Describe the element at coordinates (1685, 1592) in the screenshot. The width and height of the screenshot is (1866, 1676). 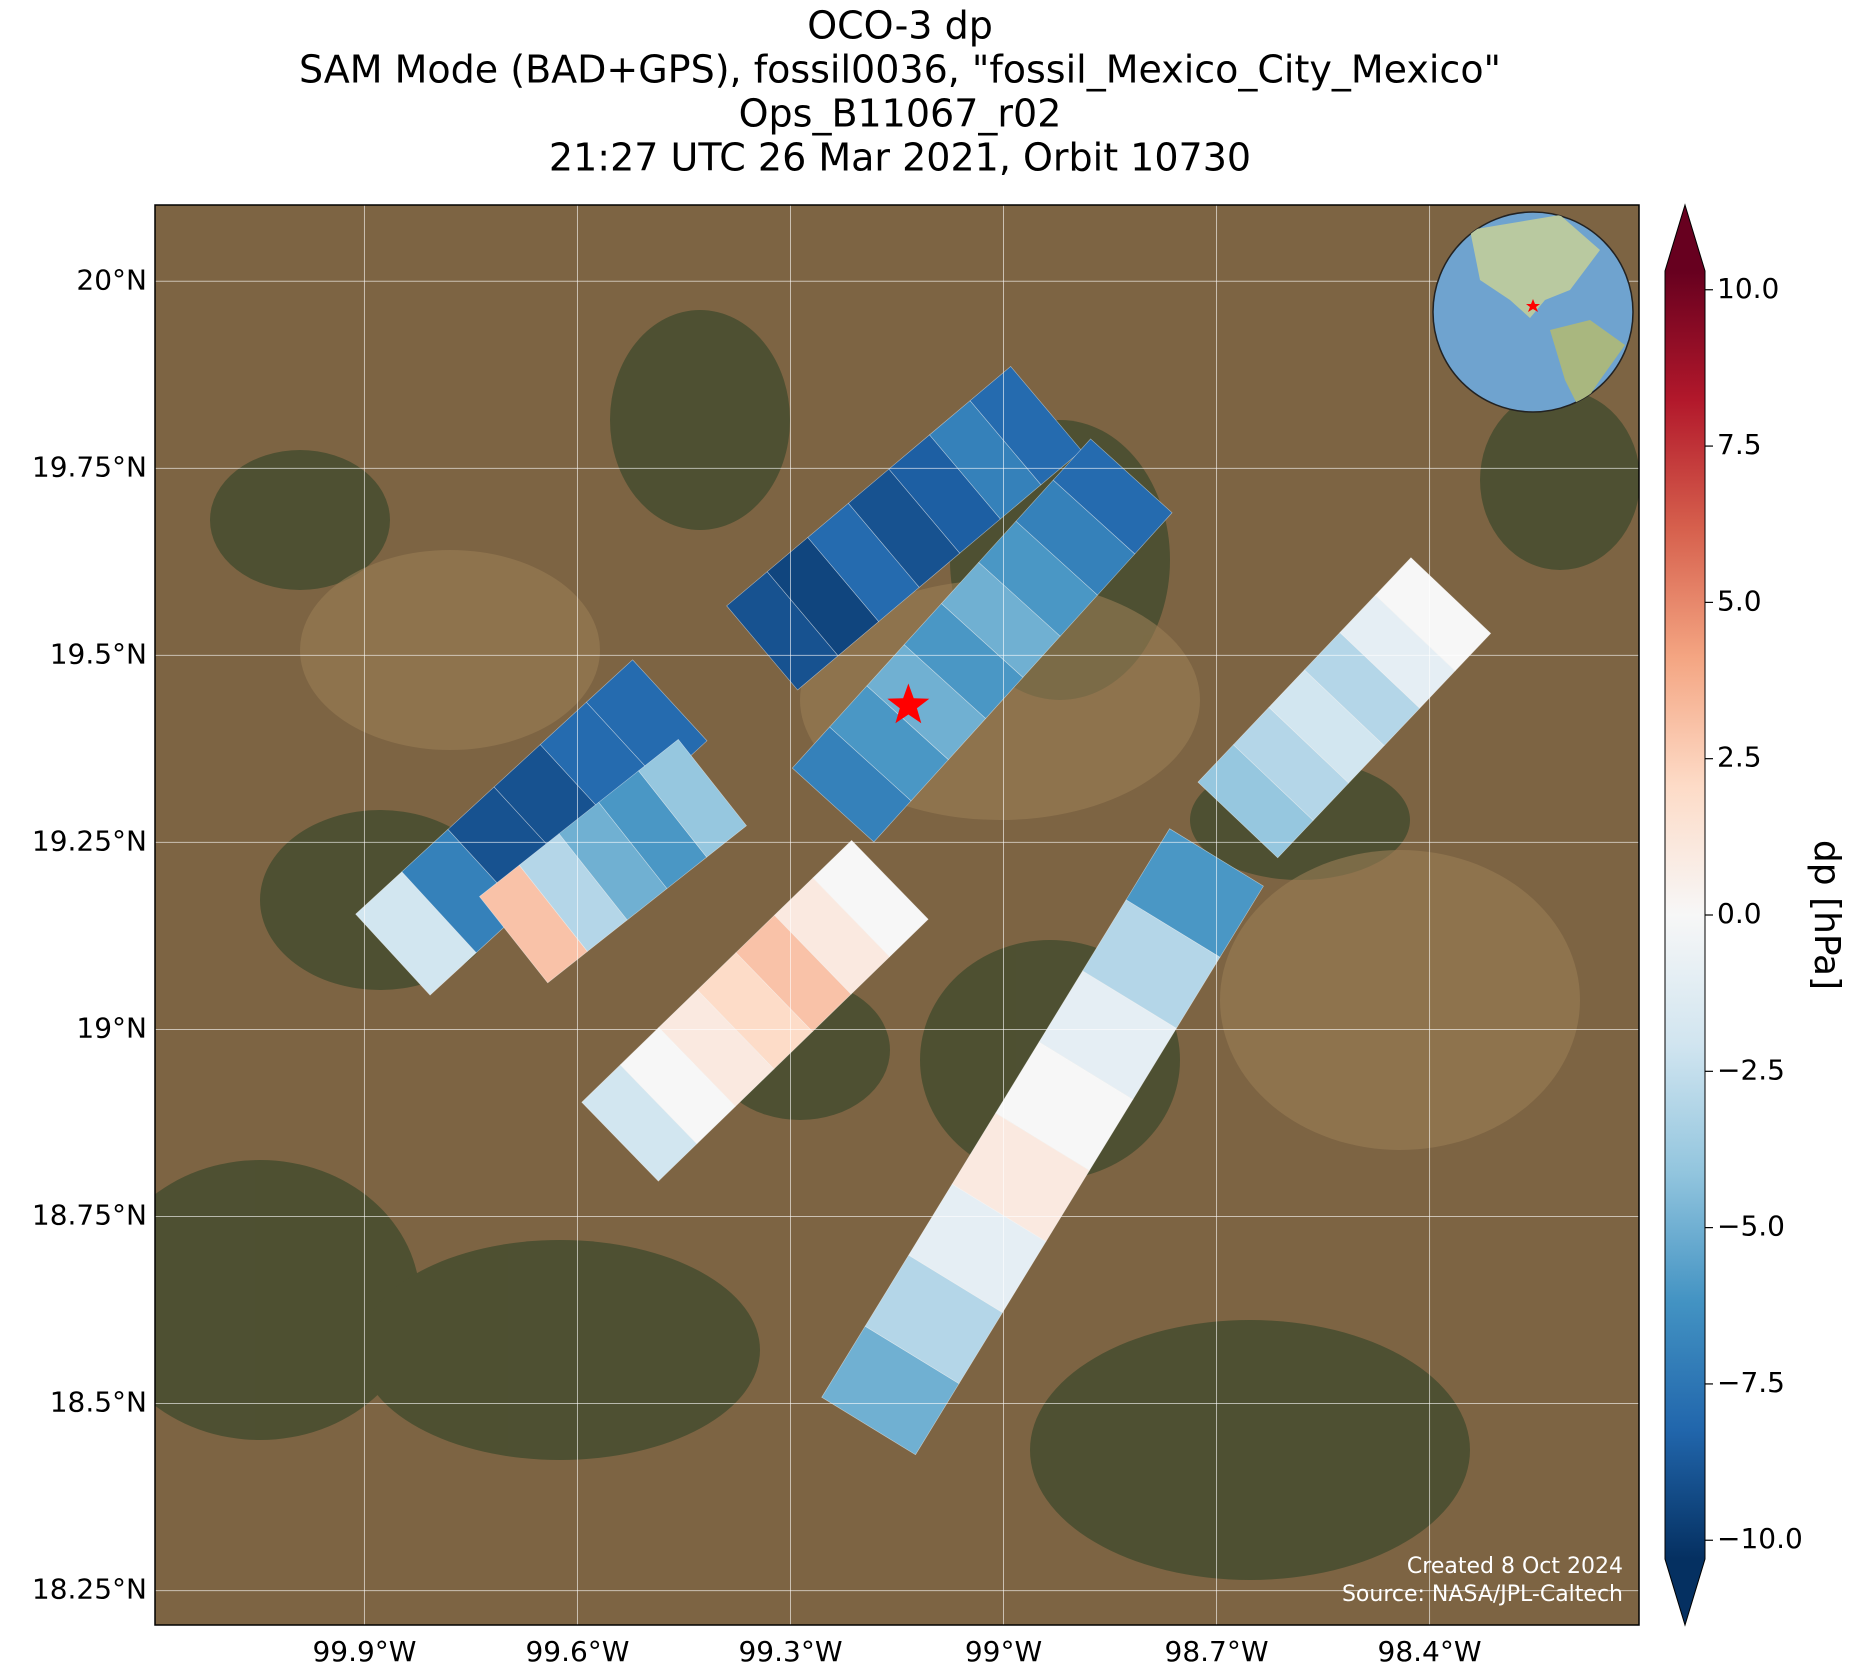
I see `colorbar-extend-min` at that location.